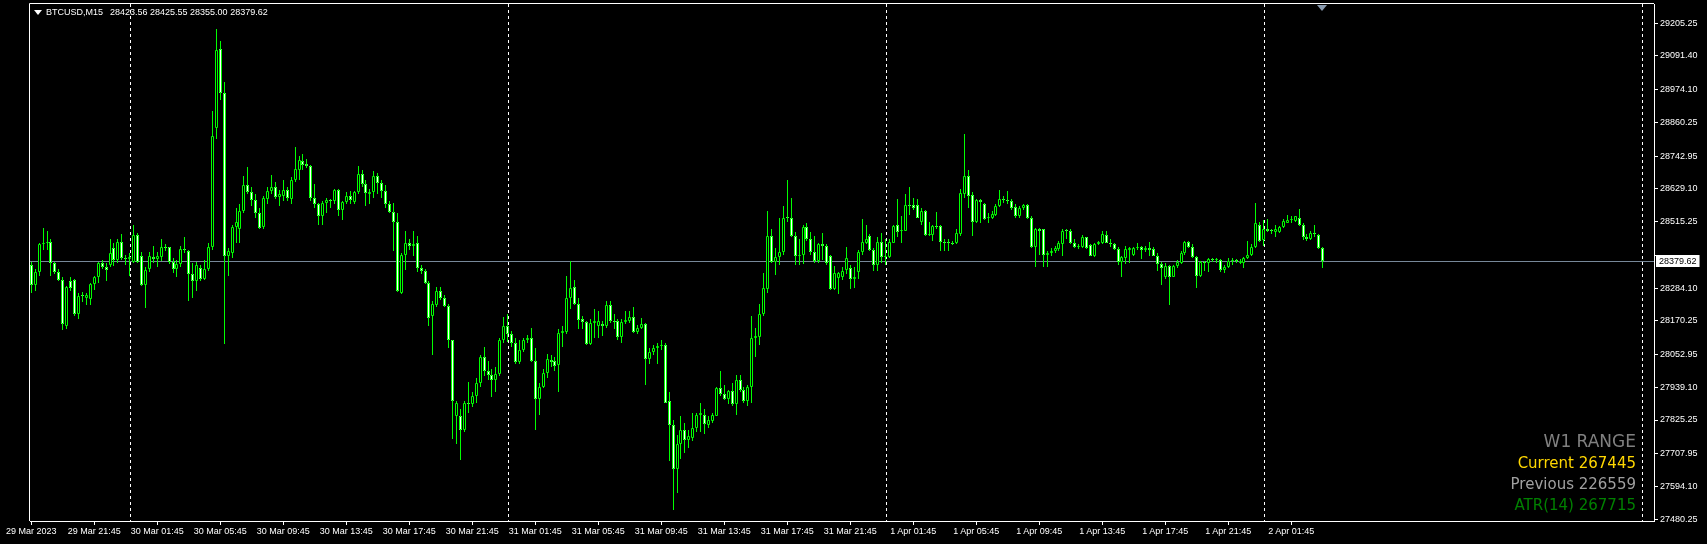 This screenshot has height=544, width=1707. I want to click on y-tick-label: 27825.25, so click(1679, 419).